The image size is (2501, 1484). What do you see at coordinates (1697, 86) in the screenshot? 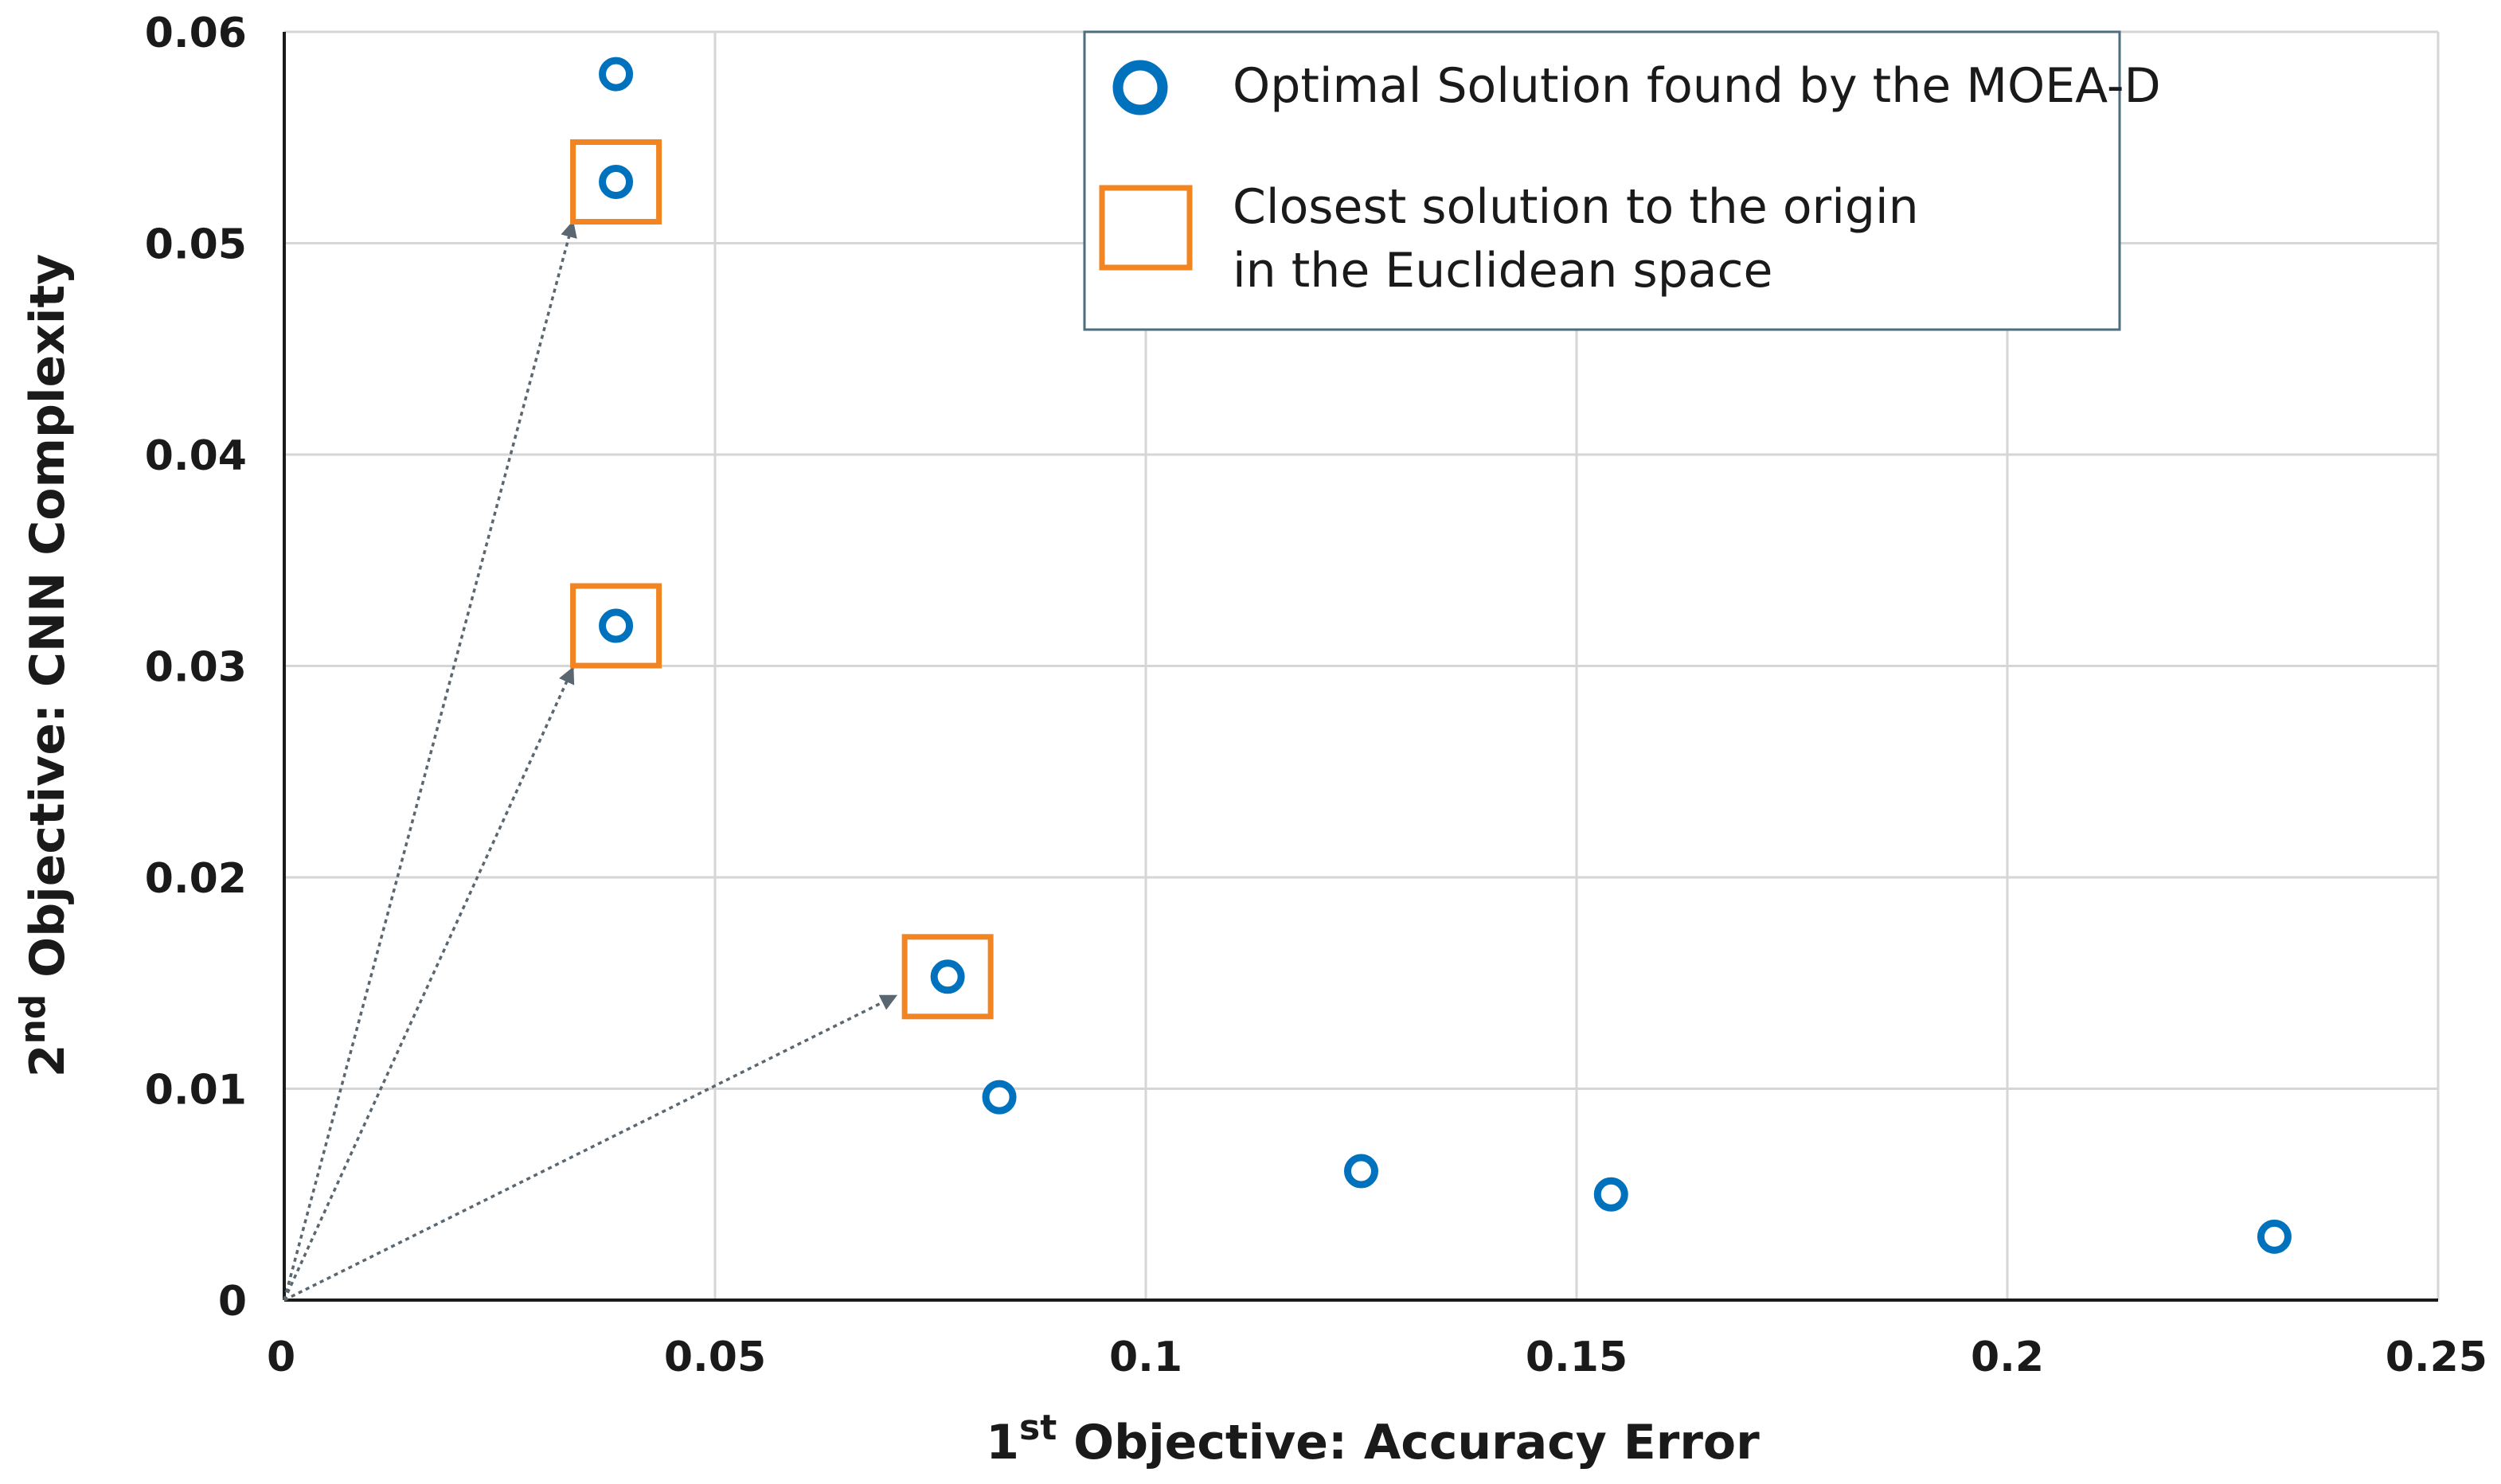
I see `legend-label-optimal: Optimal Solution found by the MOEA-D` at bounding box center [1697, 86].